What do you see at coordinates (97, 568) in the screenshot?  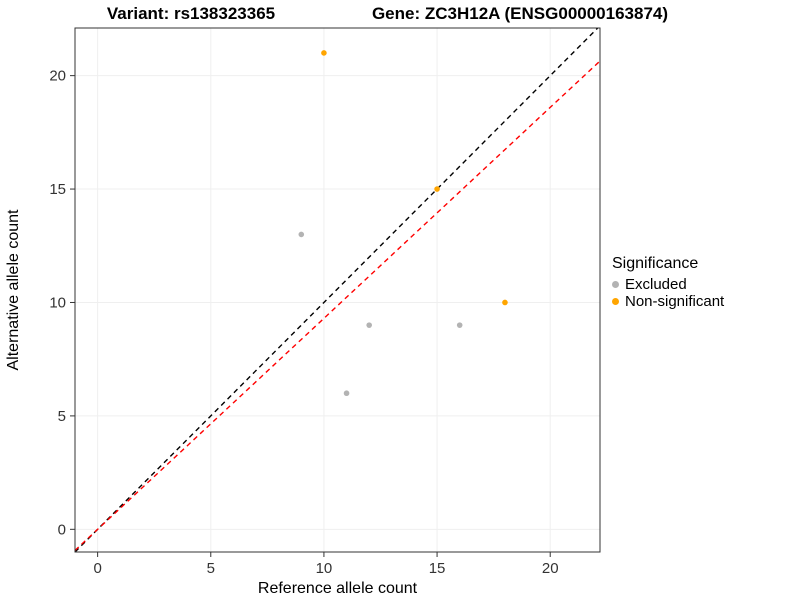 I see `x-tick-label: 0` at bounding box center [97, 568].